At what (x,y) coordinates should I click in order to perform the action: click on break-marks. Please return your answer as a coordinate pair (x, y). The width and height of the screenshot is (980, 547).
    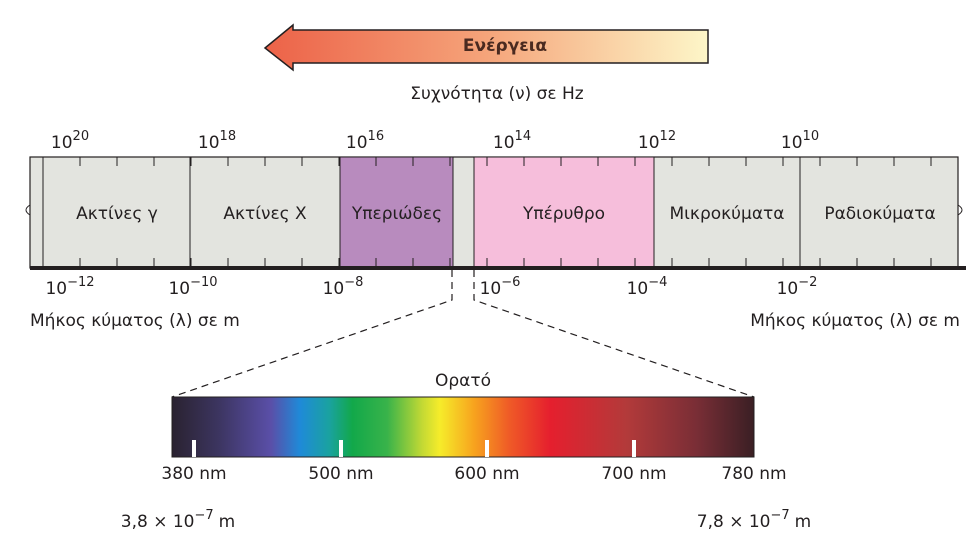
    Looking at the image, I should click on (494, 210).